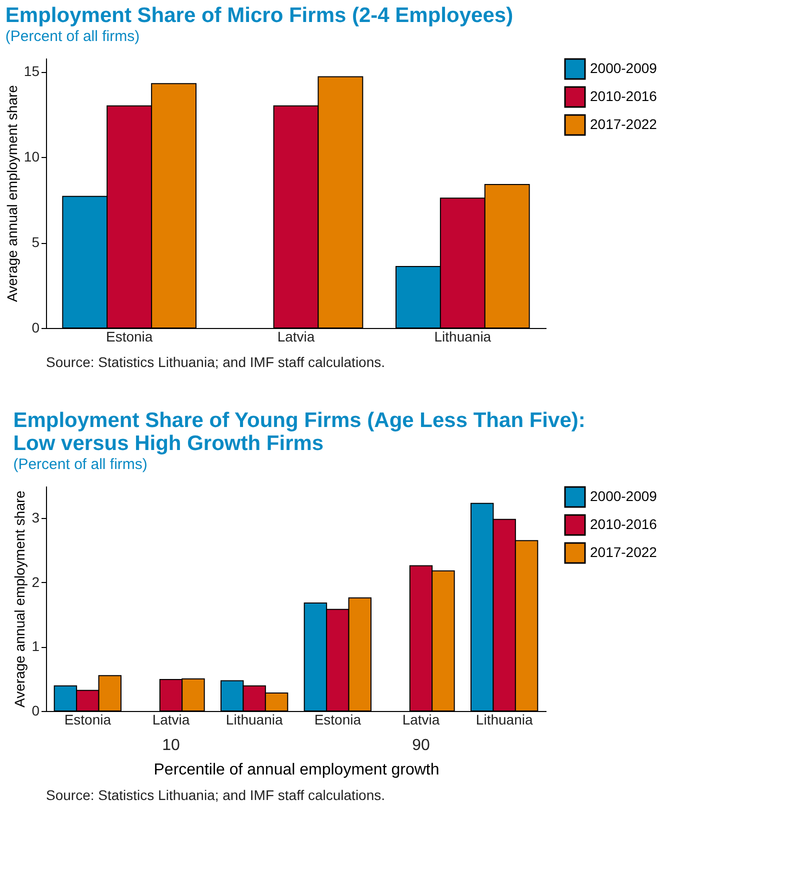 The width and height of the screenshot is (791, 888). What do you see at coordinates (299, 432) in the screenshot?
I see `chart-title: Employment Share of Young Firms (Age Less Than Five): Low versus High Growth Firms` at bounding box center [299, 432].